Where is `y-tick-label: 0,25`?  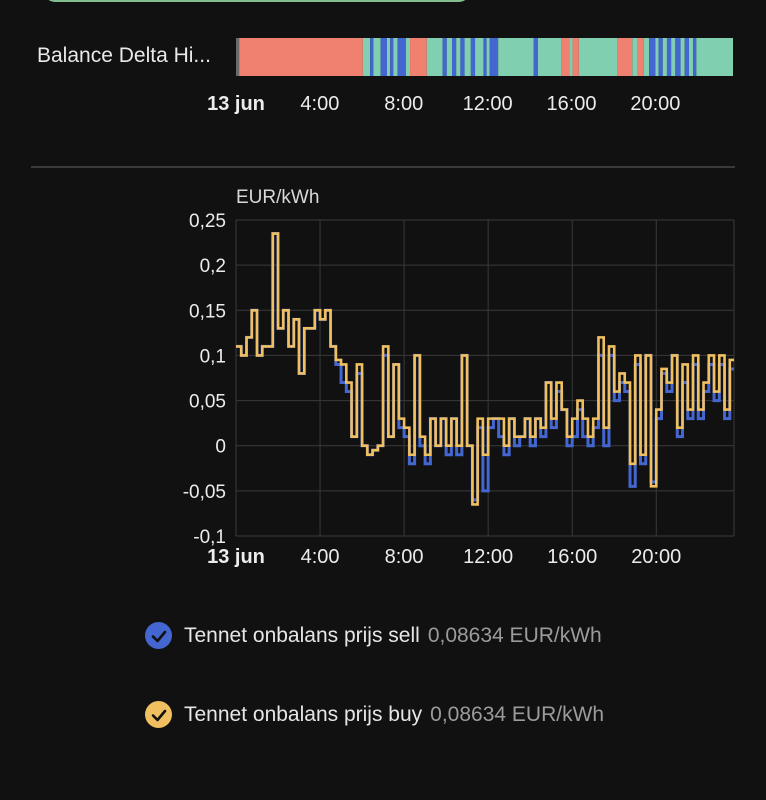
y-tick-label: 0,25 is located at coordinates (207, 221).